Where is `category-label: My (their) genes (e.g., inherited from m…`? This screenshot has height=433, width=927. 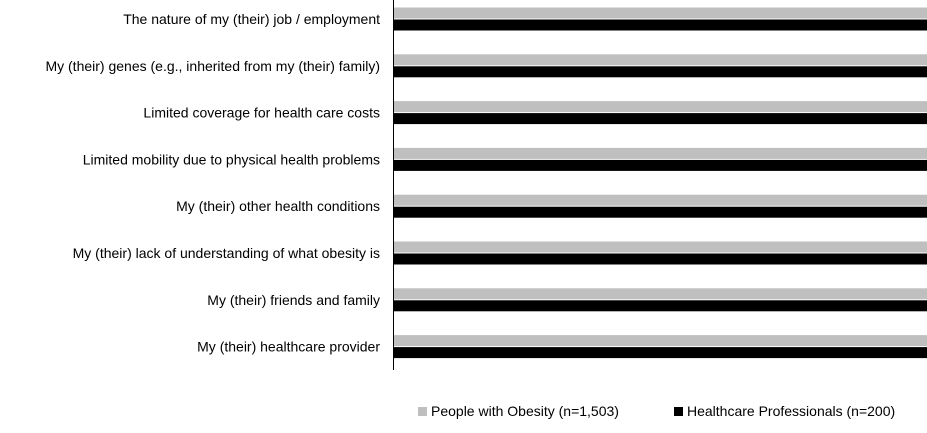 category-label: My (their) genes (e.g., inherited from m… is located at coordinates (212, 66).